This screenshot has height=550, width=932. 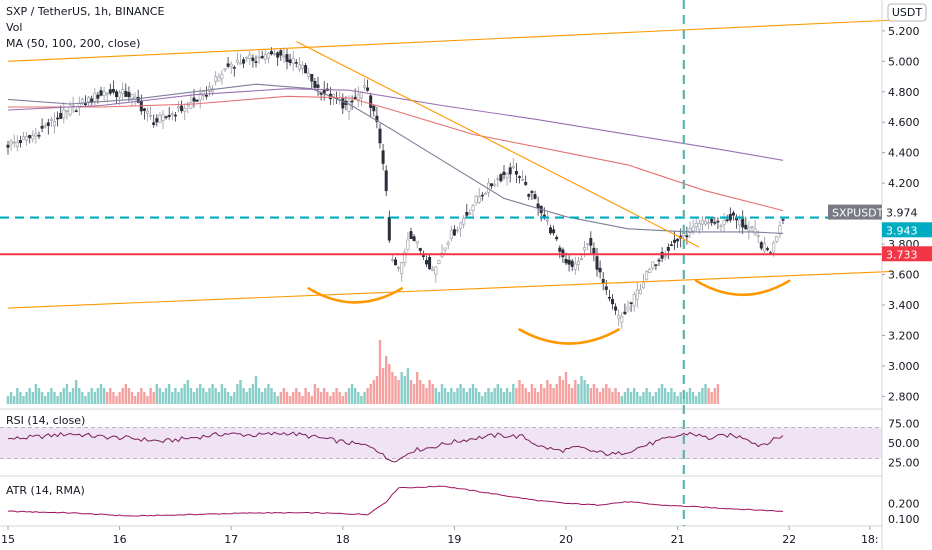 I want to click on price-tick-label: 3.200, so click(x=904, y=335).